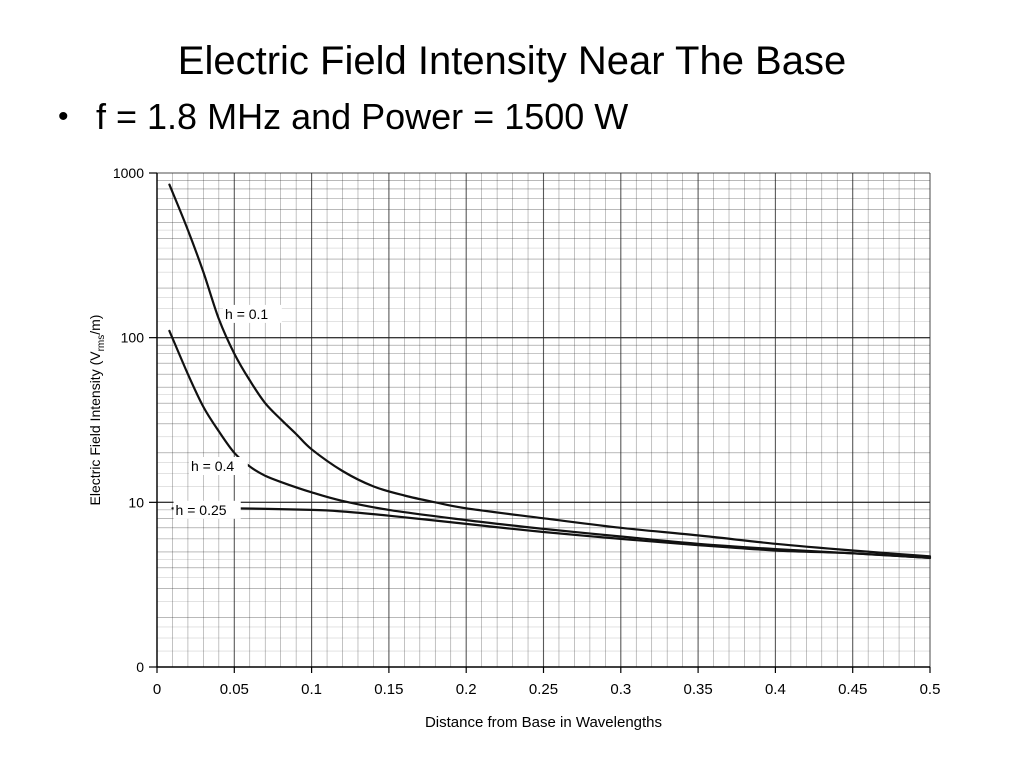 This screenshot has width=1024, height=768. What do you see at coordinates (234, 689) in the screenshot?
I see `x-tick-label: 0.05` at bounding box center [234, 689].